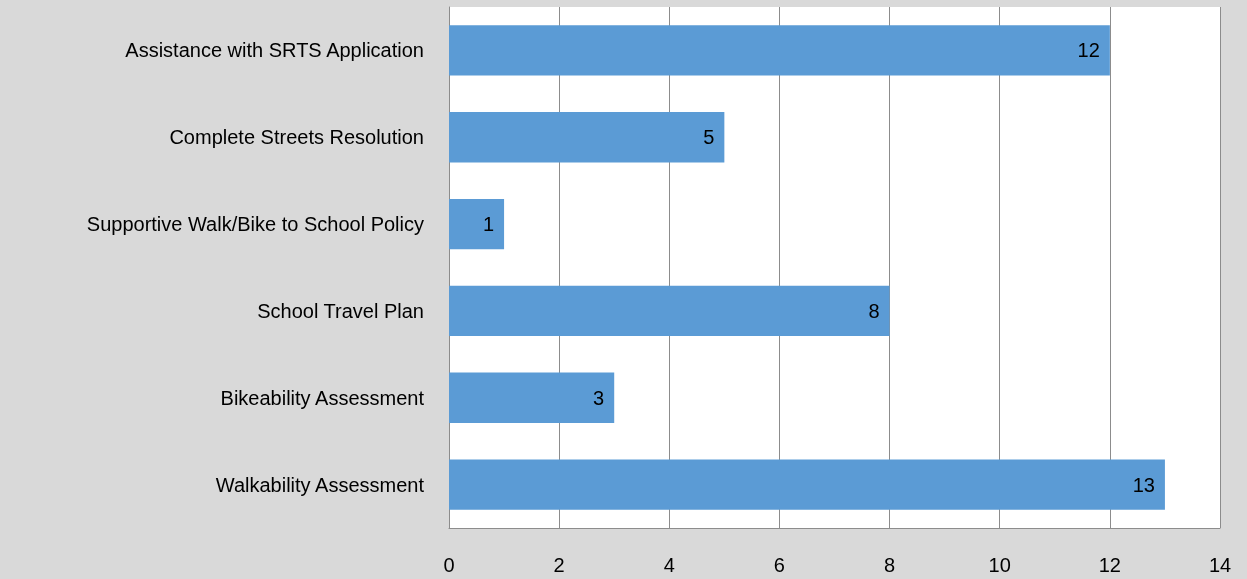 The height and width of the screenshot is (579, 1247). What do you see at coordinates (255, 224) in the screenshot?
I see `y-tick-label: Supportive Walk/Bike to School Policy` at bounding box center [255, 224].